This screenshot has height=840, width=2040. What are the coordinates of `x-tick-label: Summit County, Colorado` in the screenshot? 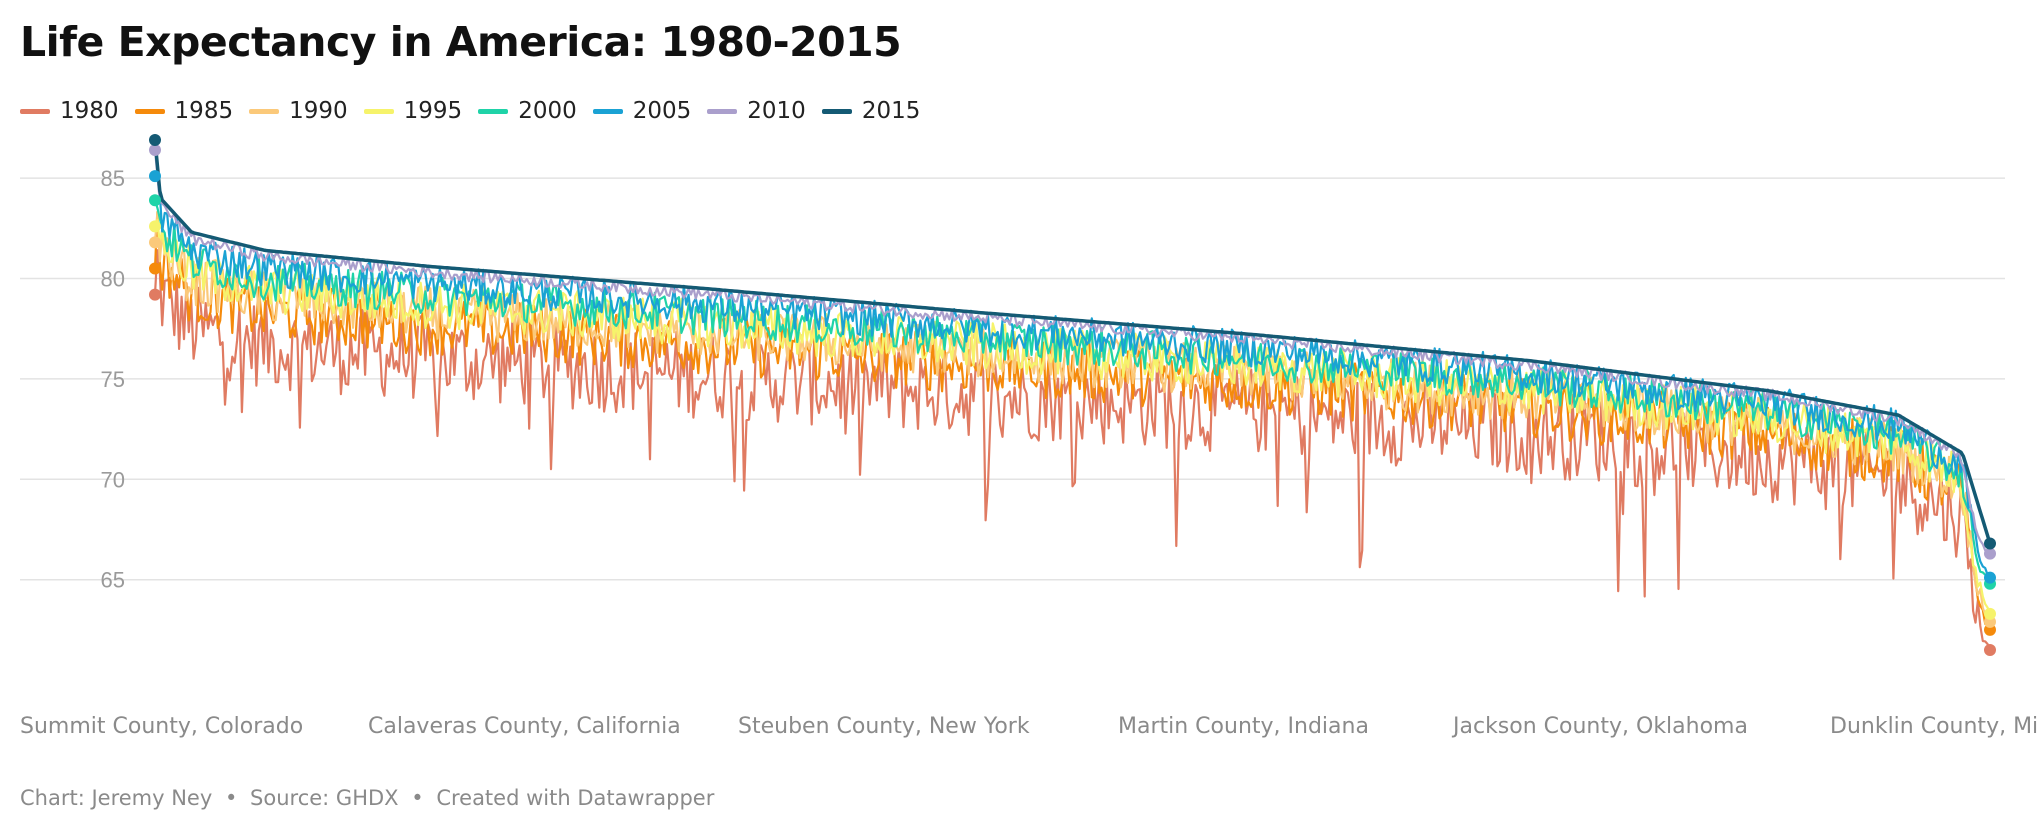 It's located at (161, 726).